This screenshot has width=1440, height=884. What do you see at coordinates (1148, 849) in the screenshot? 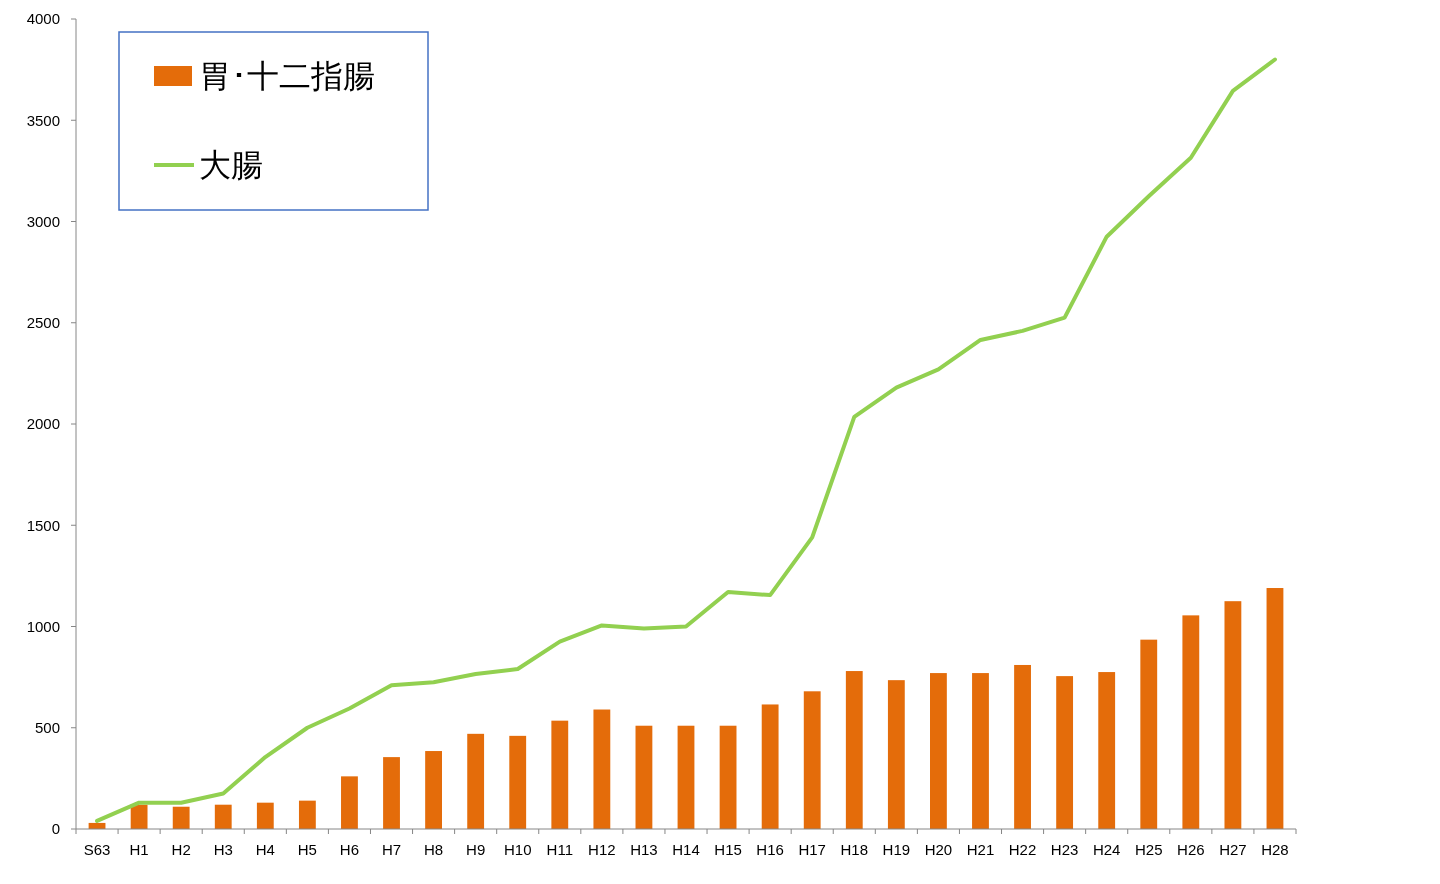
I see `x-tick-label: H25` at bounding box center [1148, 849].